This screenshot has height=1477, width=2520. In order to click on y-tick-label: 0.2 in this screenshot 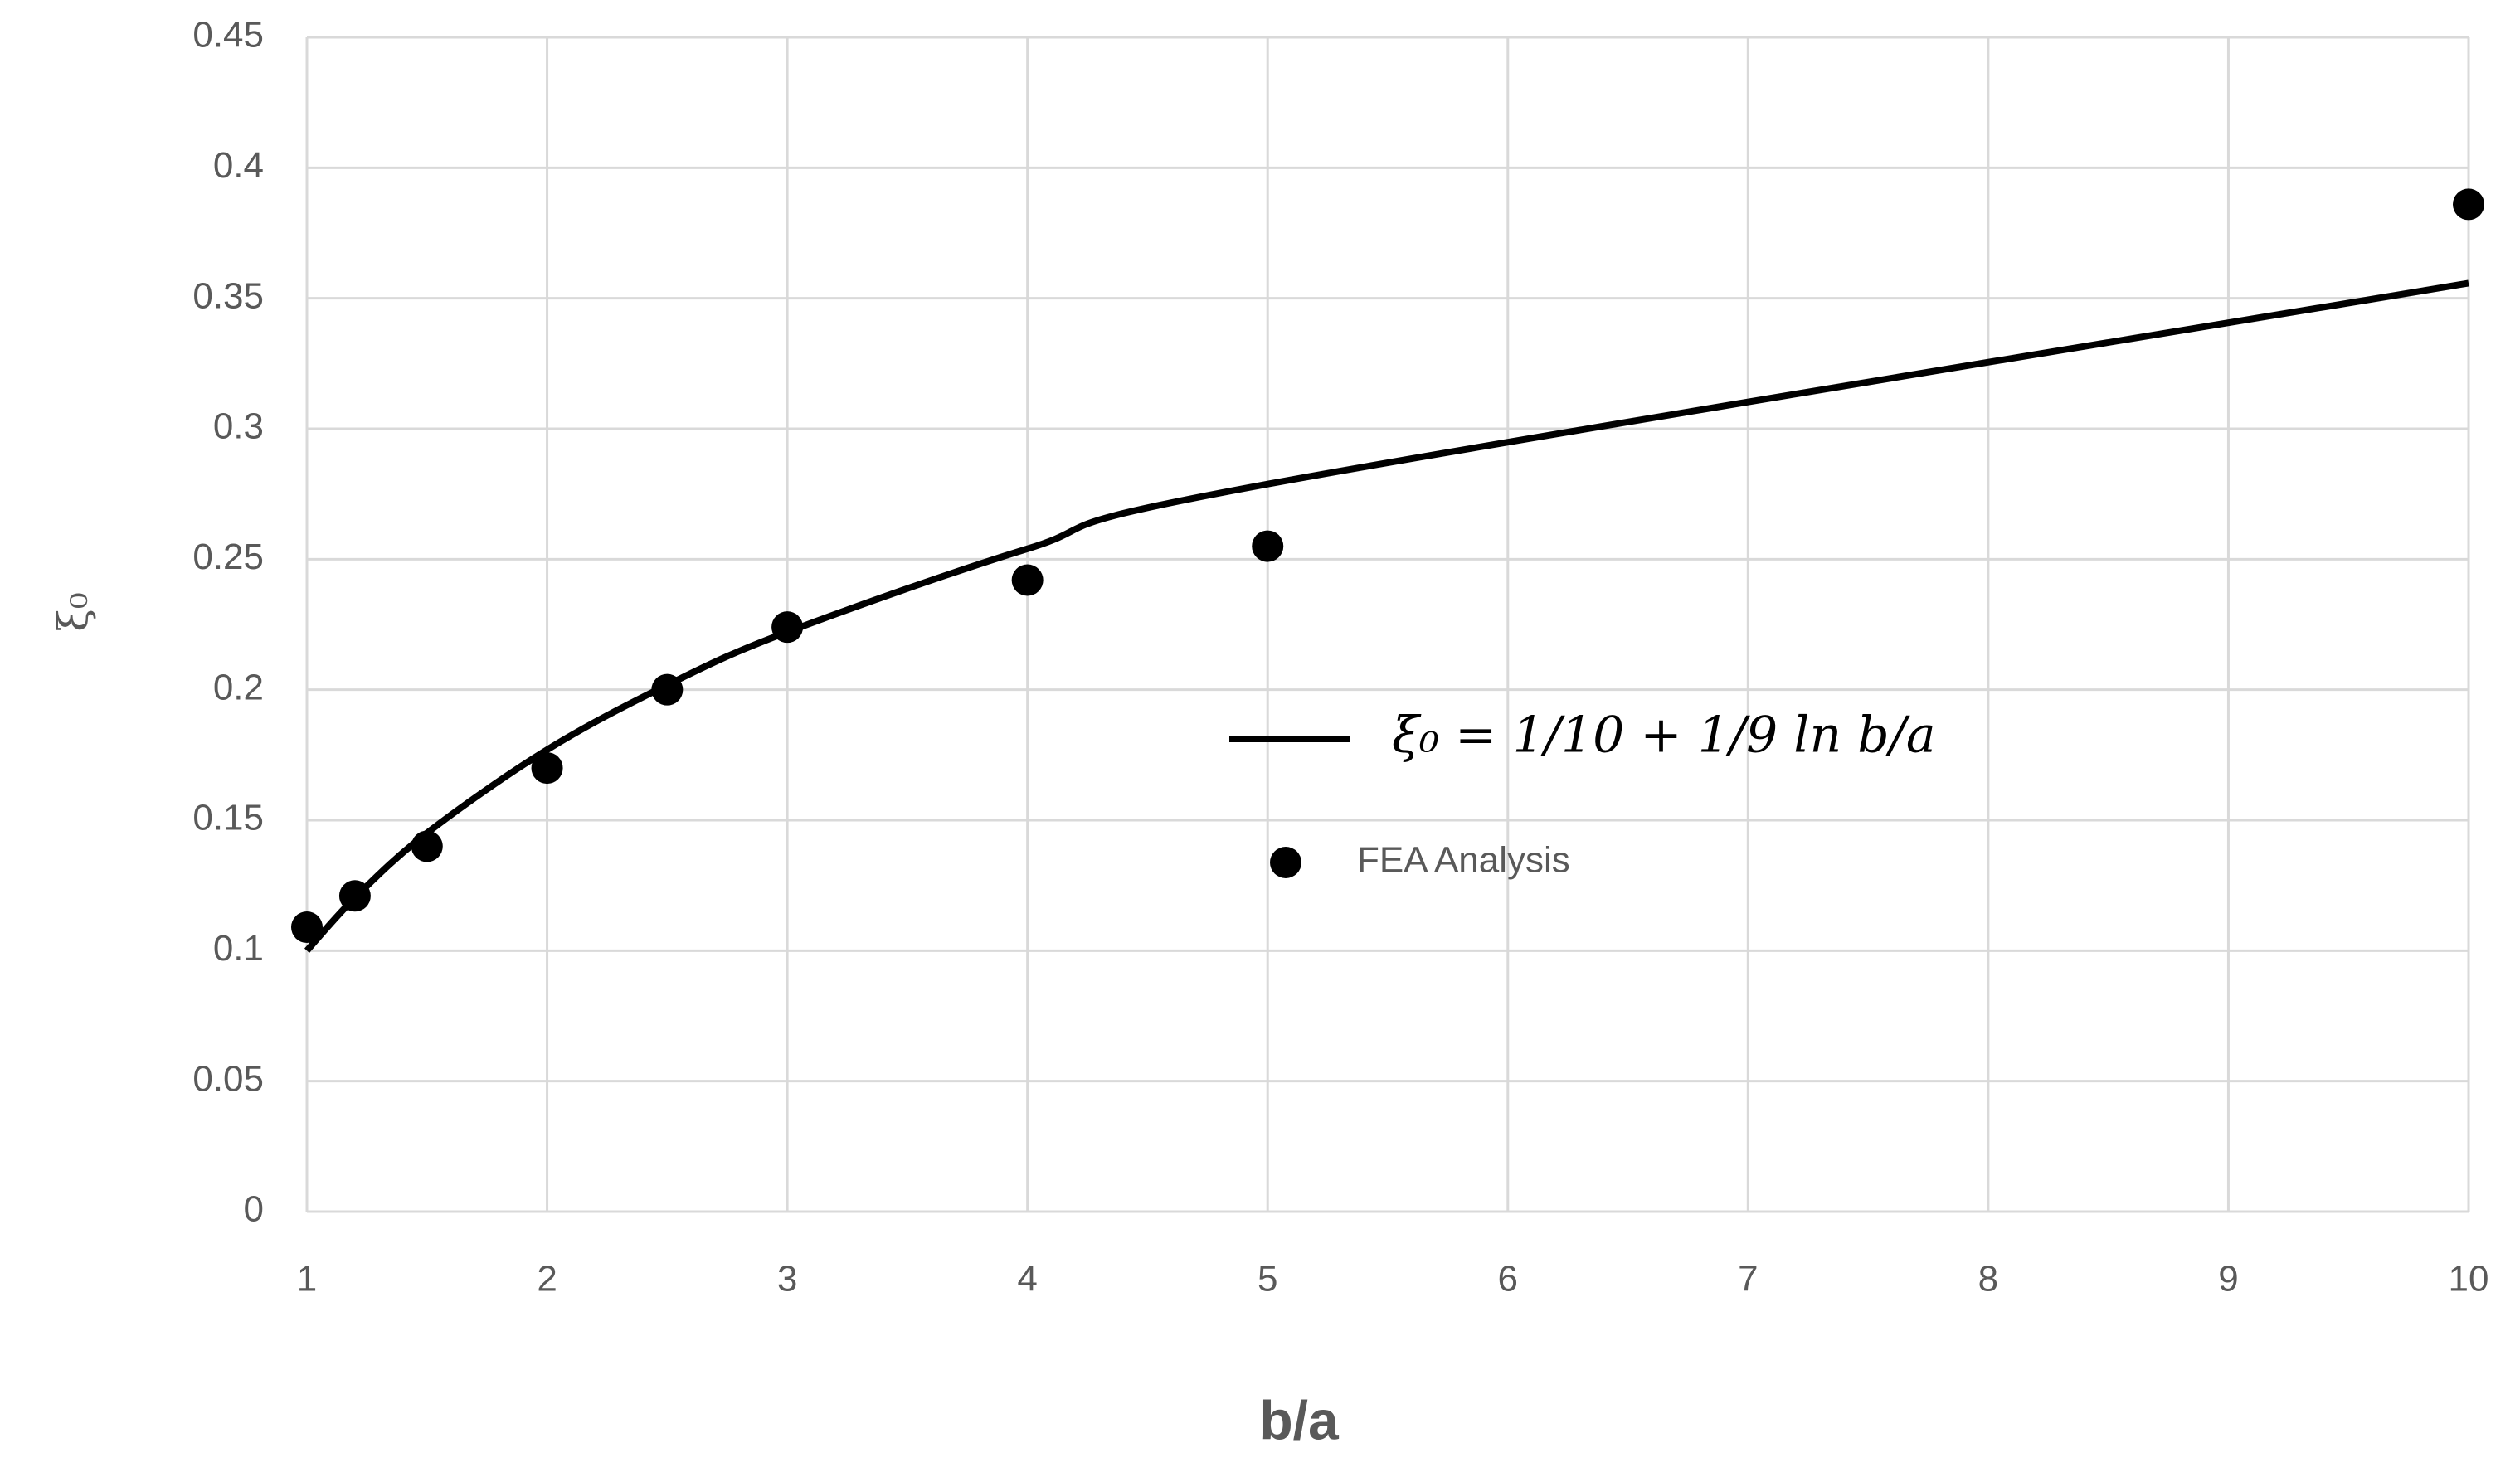, I will do `click(238, 687)`.